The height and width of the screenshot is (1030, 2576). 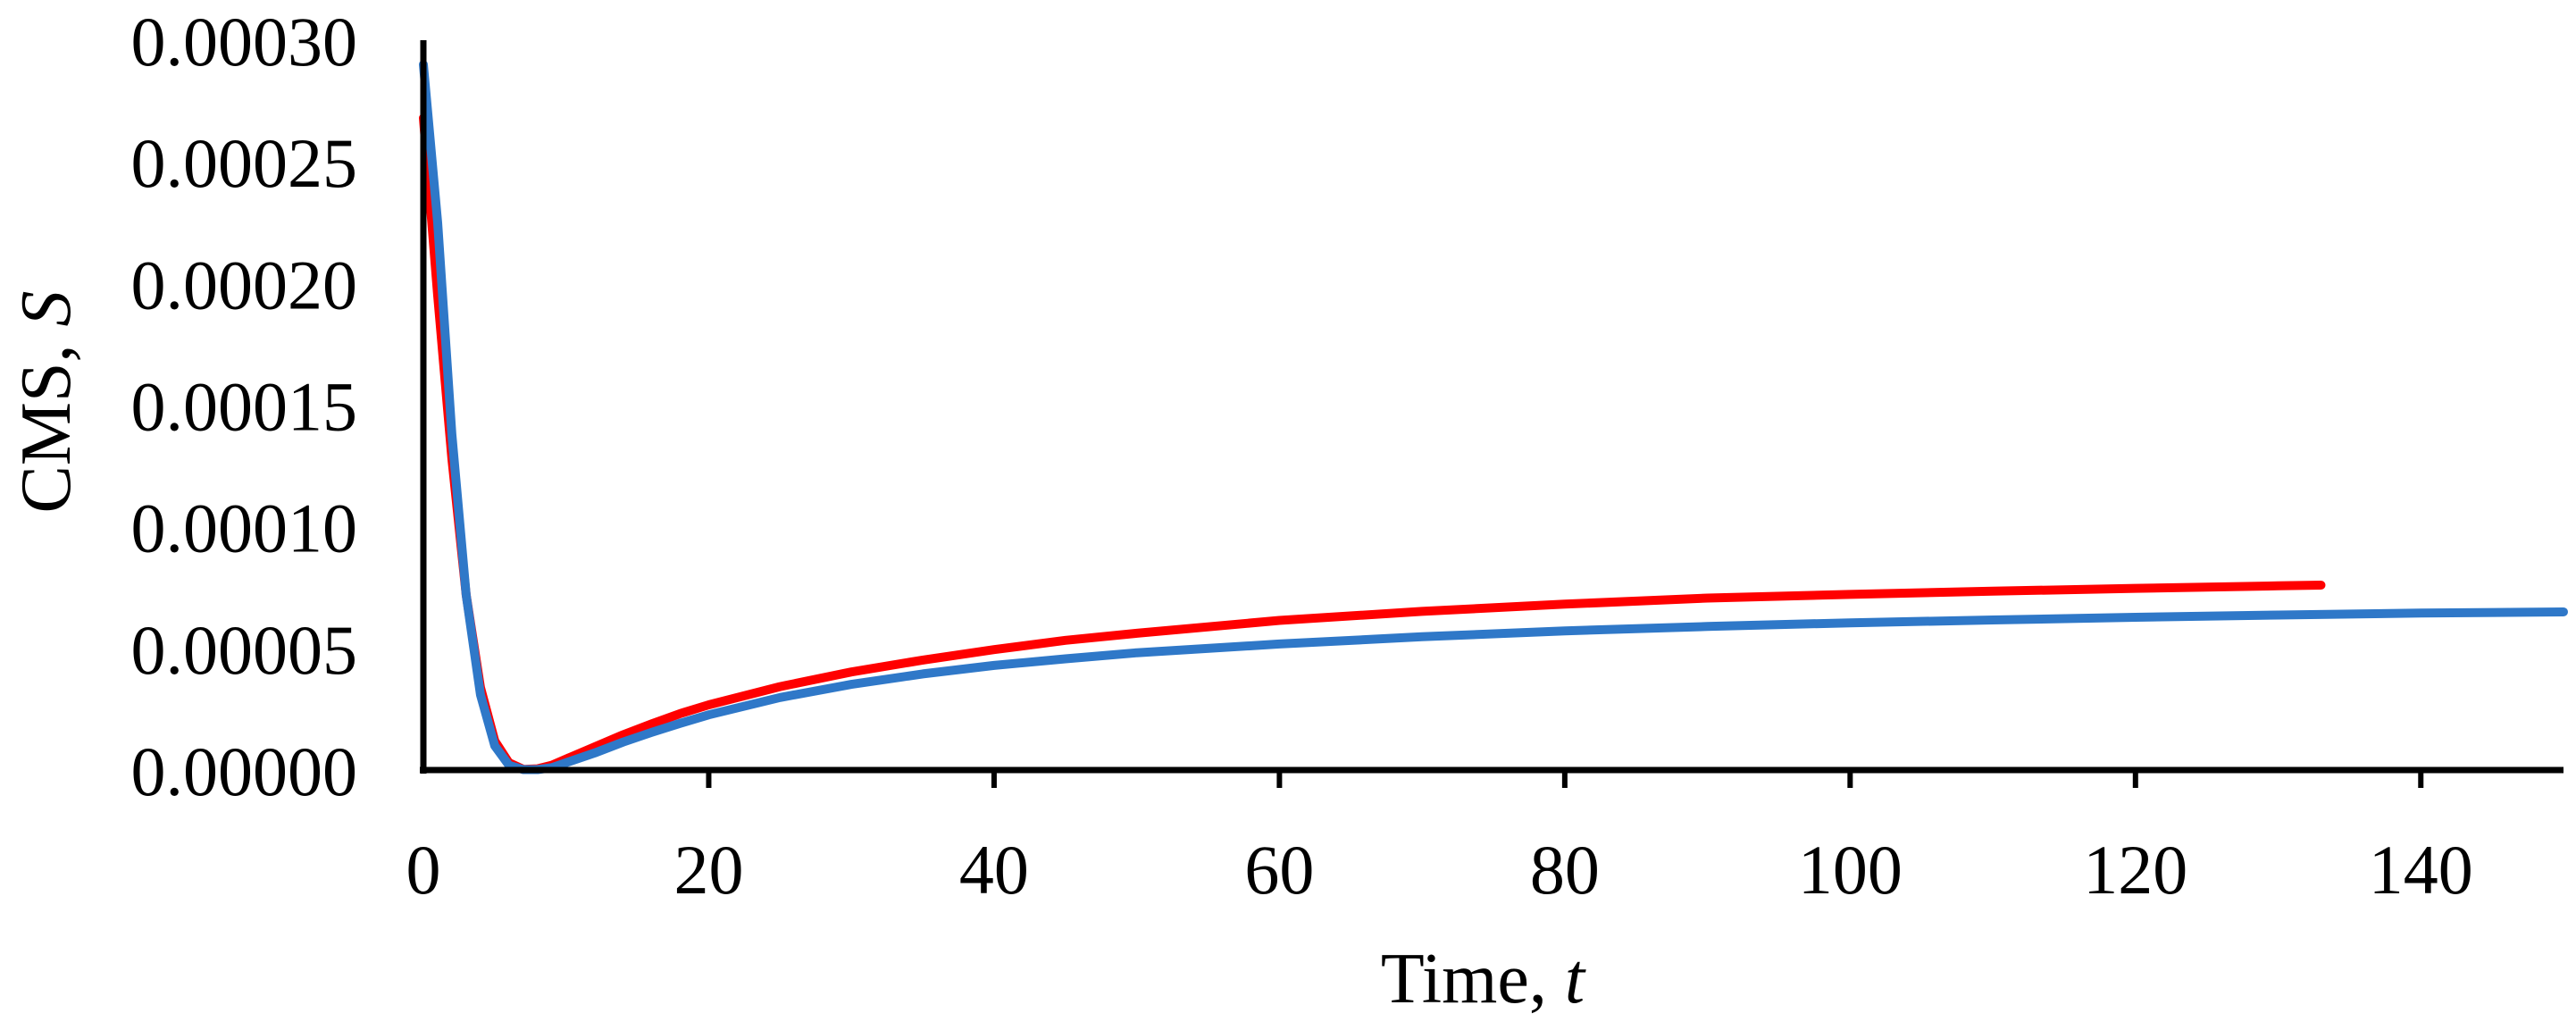 I want to click on x-tick-label: 120, so click(x=2135, y=870).